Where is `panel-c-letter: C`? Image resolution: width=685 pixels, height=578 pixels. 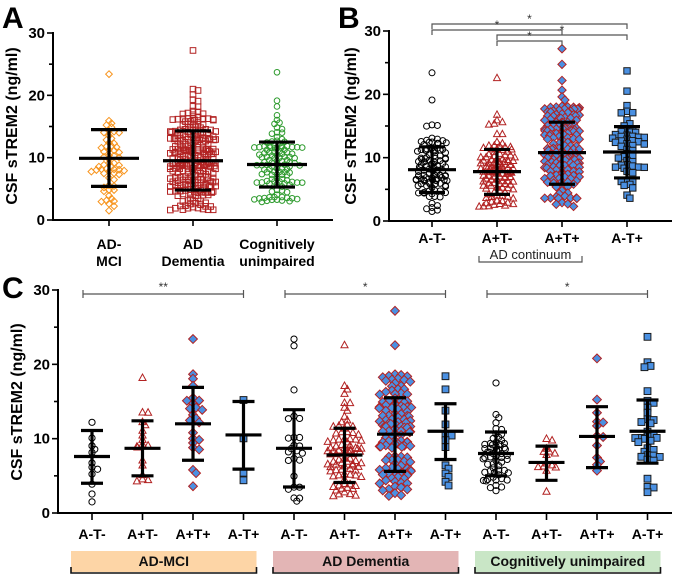 panel-c-letter: C is located at coordinates (13, 288).